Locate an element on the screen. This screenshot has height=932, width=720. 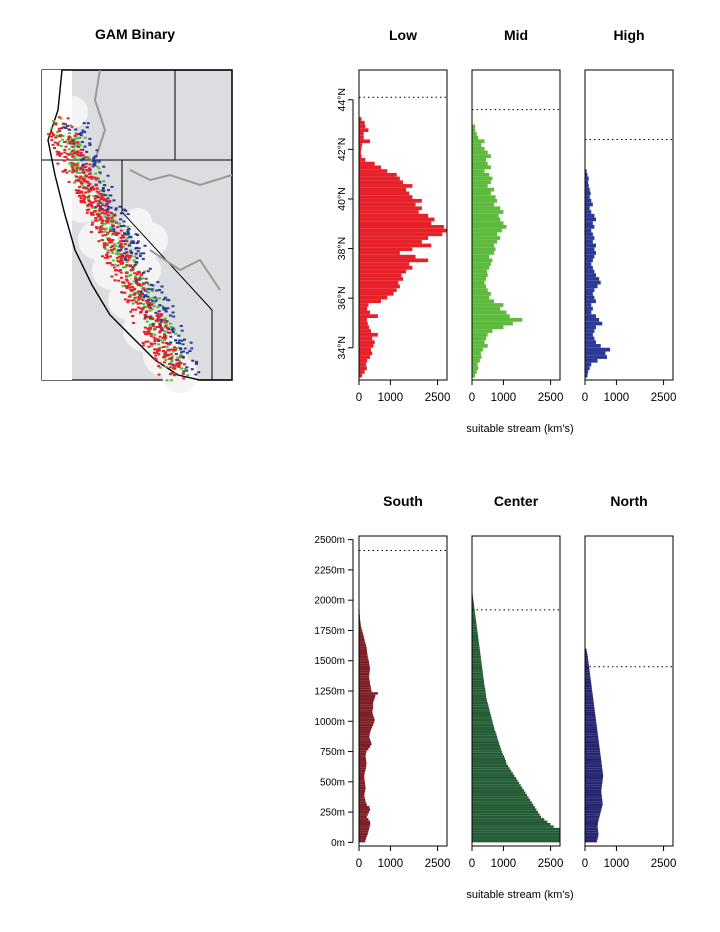
county-line is located at coordinates (181, 178).